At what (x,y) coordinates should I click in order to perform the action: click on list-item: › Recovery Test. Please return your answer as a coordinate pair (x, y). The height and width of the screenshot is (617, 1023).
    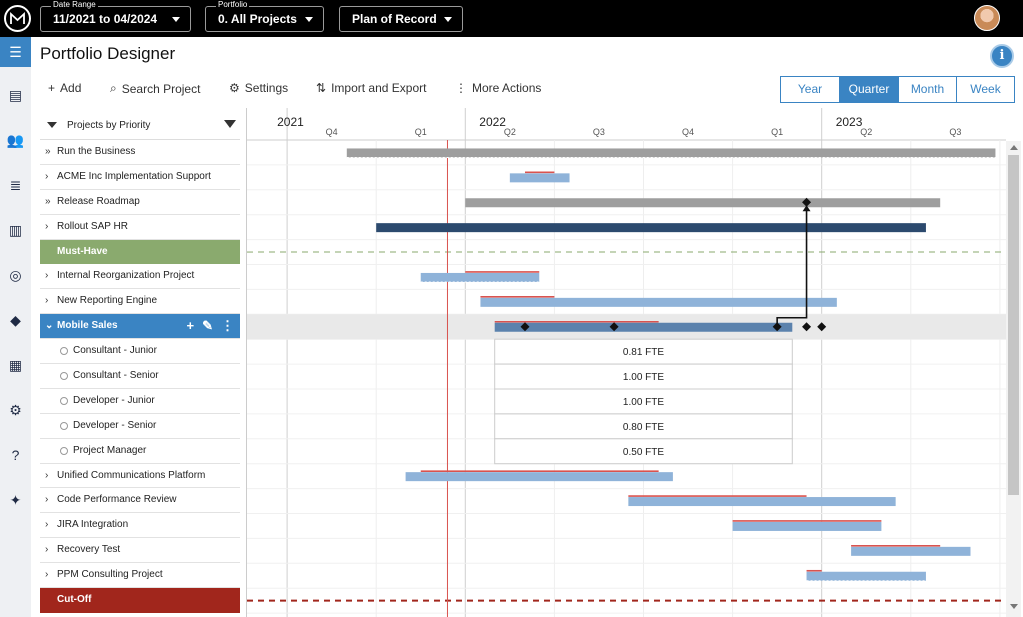
    Looking at the image, I should click on (140, 551).